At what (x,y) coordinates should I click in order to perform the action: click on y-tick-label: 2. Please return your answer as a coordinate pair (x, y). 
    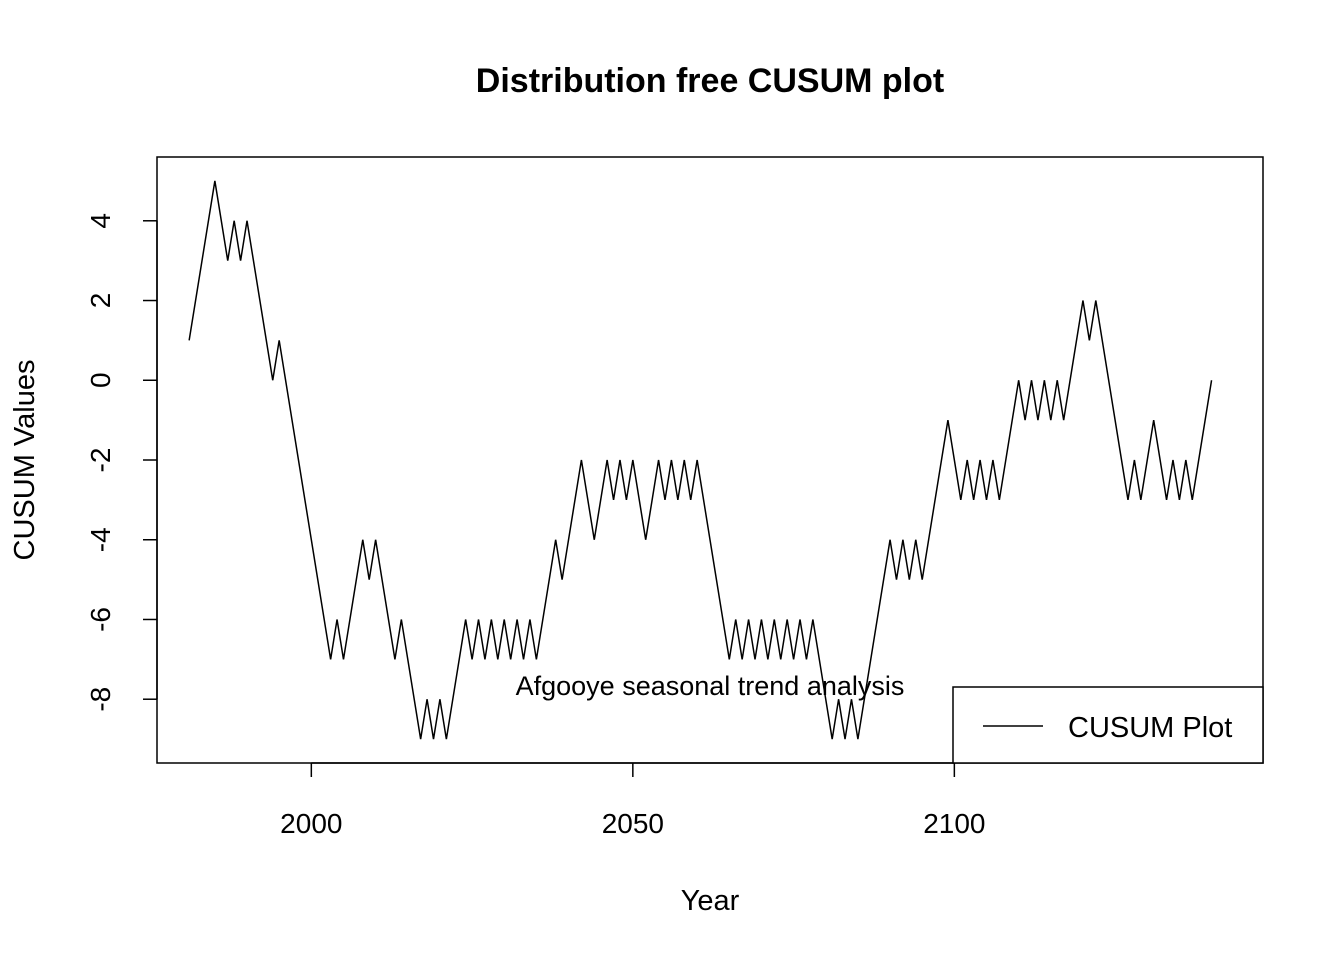
    Looking at the image, I should click on (100, 301).